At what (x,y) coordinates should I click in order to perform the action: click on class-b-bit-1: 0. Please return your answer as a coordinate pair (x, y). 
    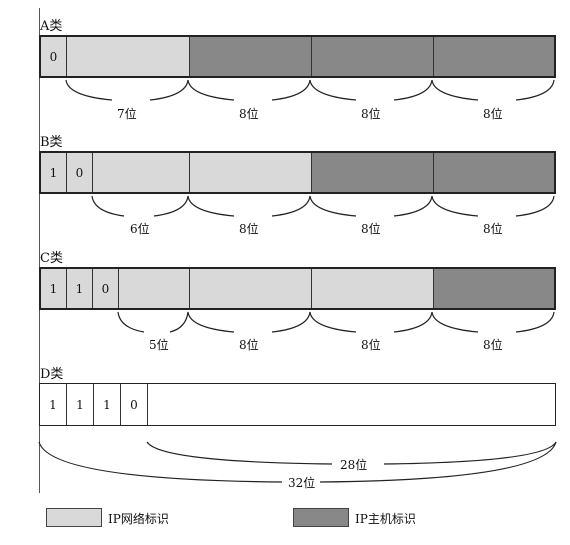
    Looking at the image, I should click on (80, 172).